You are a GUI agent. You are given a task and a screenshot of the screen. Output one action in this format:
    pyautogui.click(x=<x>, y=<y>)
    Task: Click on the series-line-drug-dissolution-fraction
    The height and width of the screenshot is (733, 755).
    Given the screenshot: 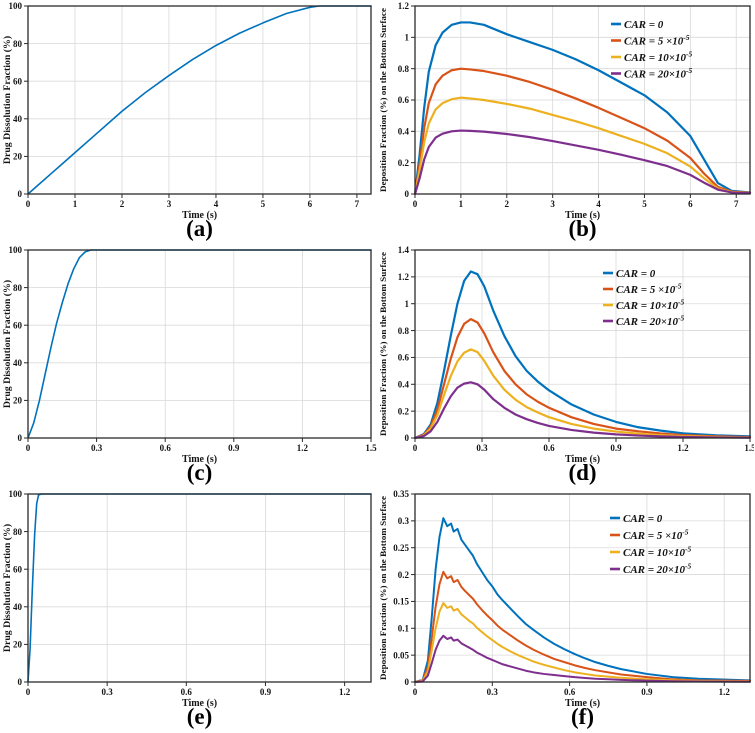 What is the action you would take?
    pyautogui.click(x=199, y=100)
    